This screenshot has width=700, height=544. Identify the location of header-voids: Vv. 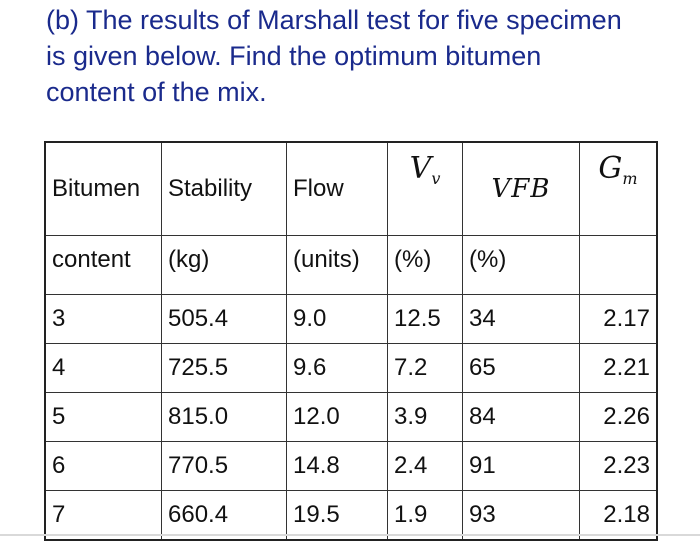
(425, 188).